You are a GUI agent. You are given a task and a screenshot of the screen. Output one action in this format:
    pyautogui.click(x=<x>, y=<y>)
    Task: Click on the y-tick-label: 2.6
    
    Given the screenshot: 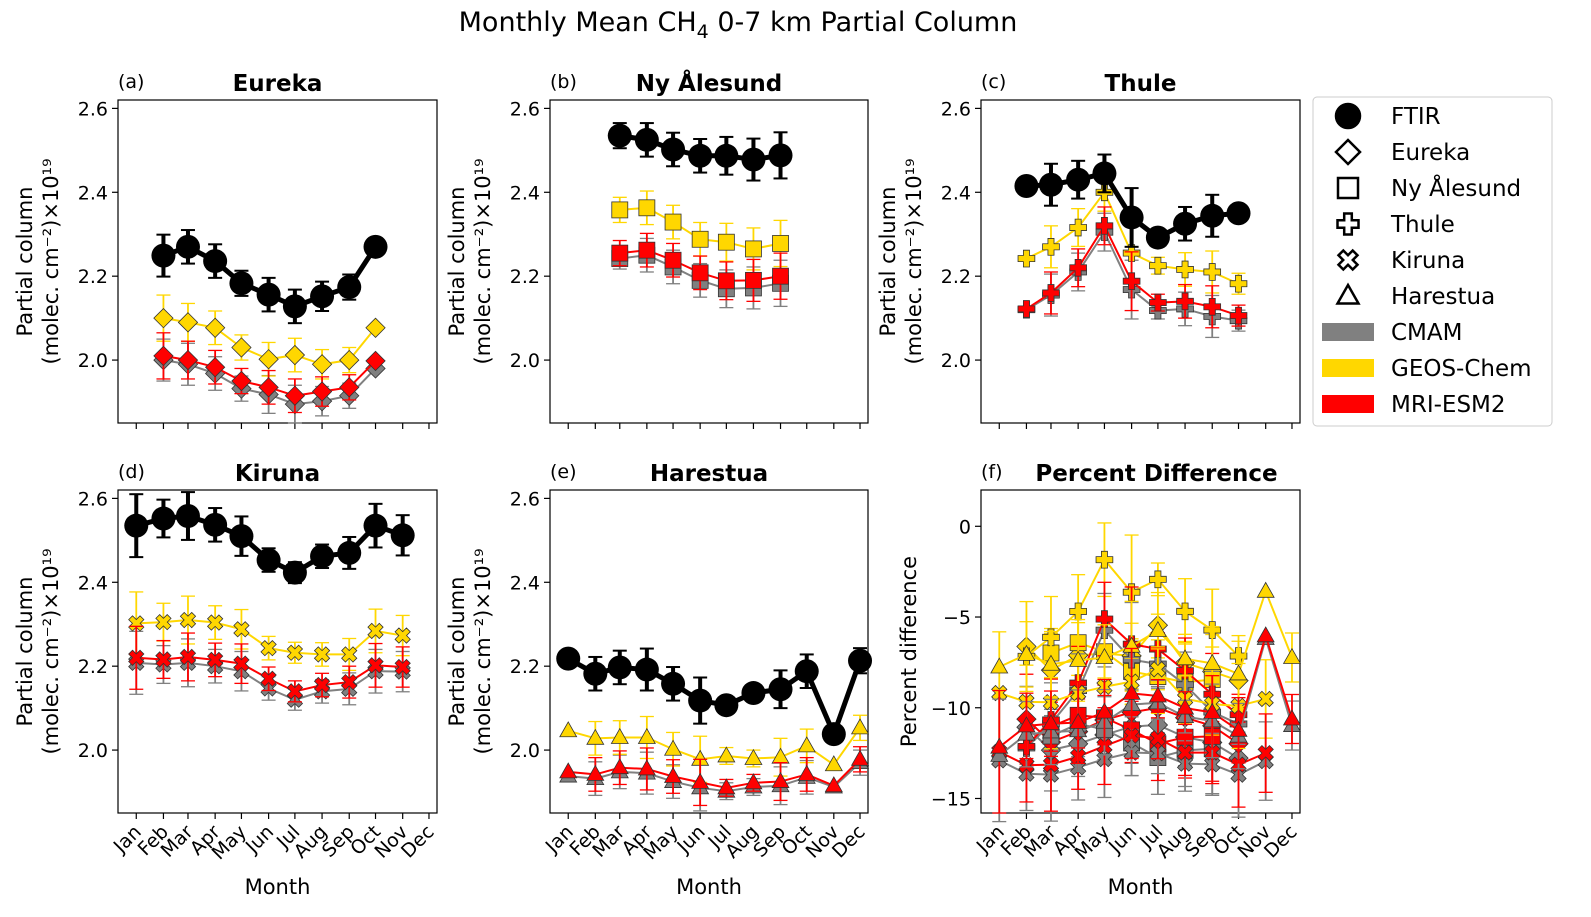 What is the action you would take?
    pyautogui.click(x=956, y=109)
    